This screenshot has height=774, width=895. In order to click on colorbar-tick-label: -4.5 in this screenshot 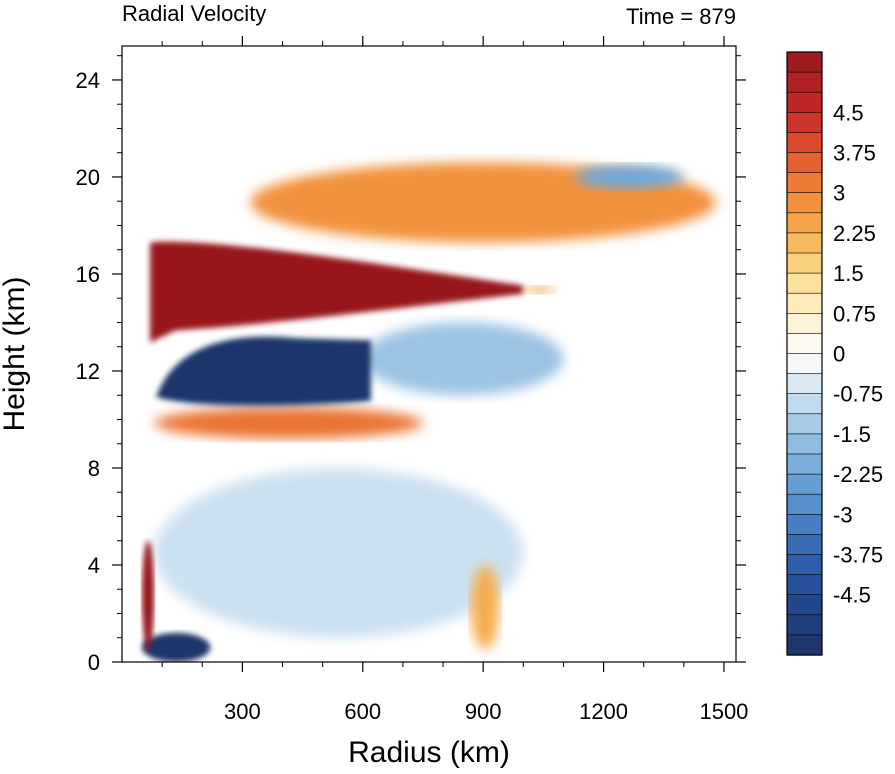, I will do `click(852, 595)`.